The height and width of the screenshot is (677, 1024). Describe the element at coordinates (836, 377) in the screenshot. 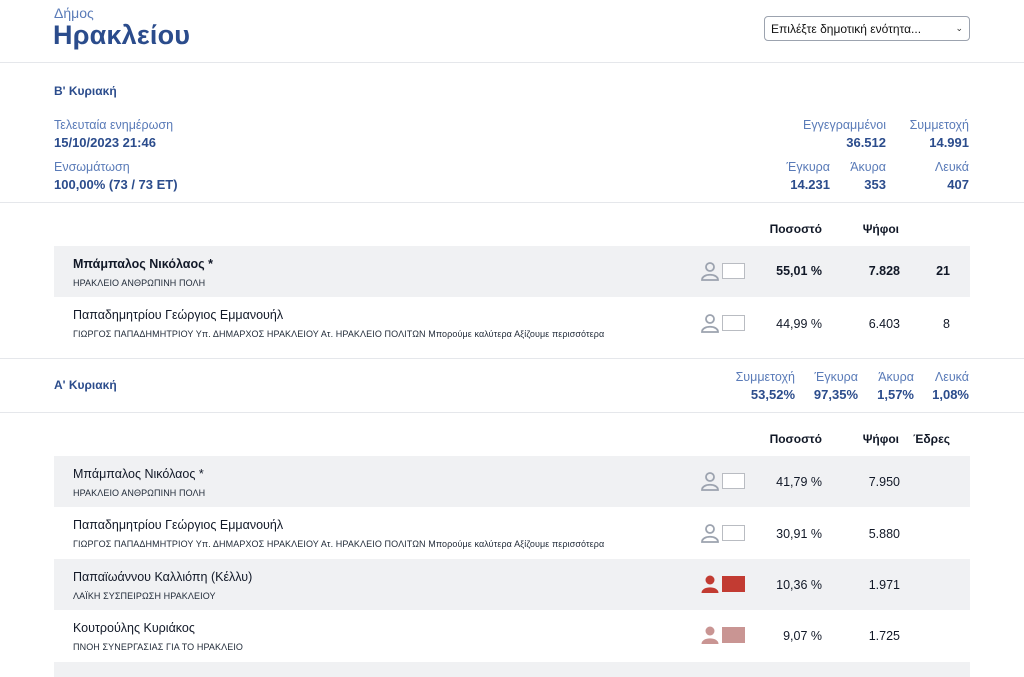

I see `r1-valid-label: Έγκυρα` at that location.